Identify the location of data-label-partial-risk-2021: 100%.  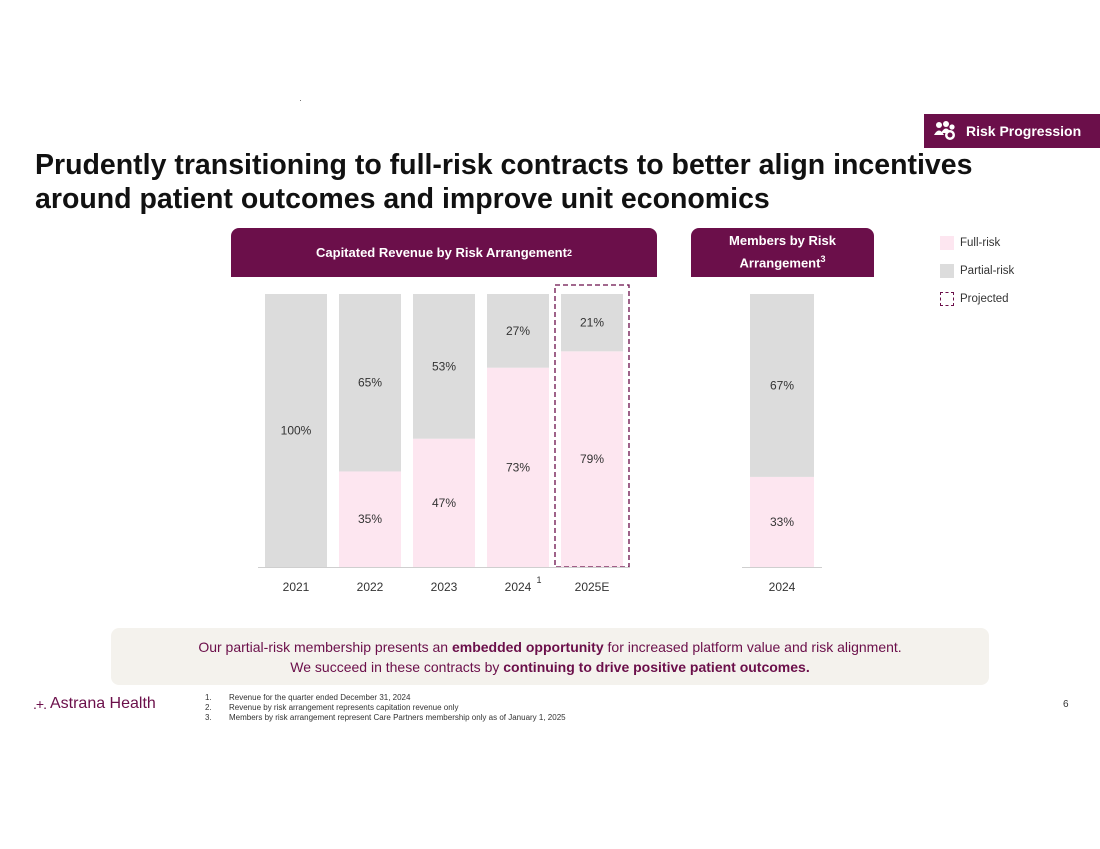
(296, 431).